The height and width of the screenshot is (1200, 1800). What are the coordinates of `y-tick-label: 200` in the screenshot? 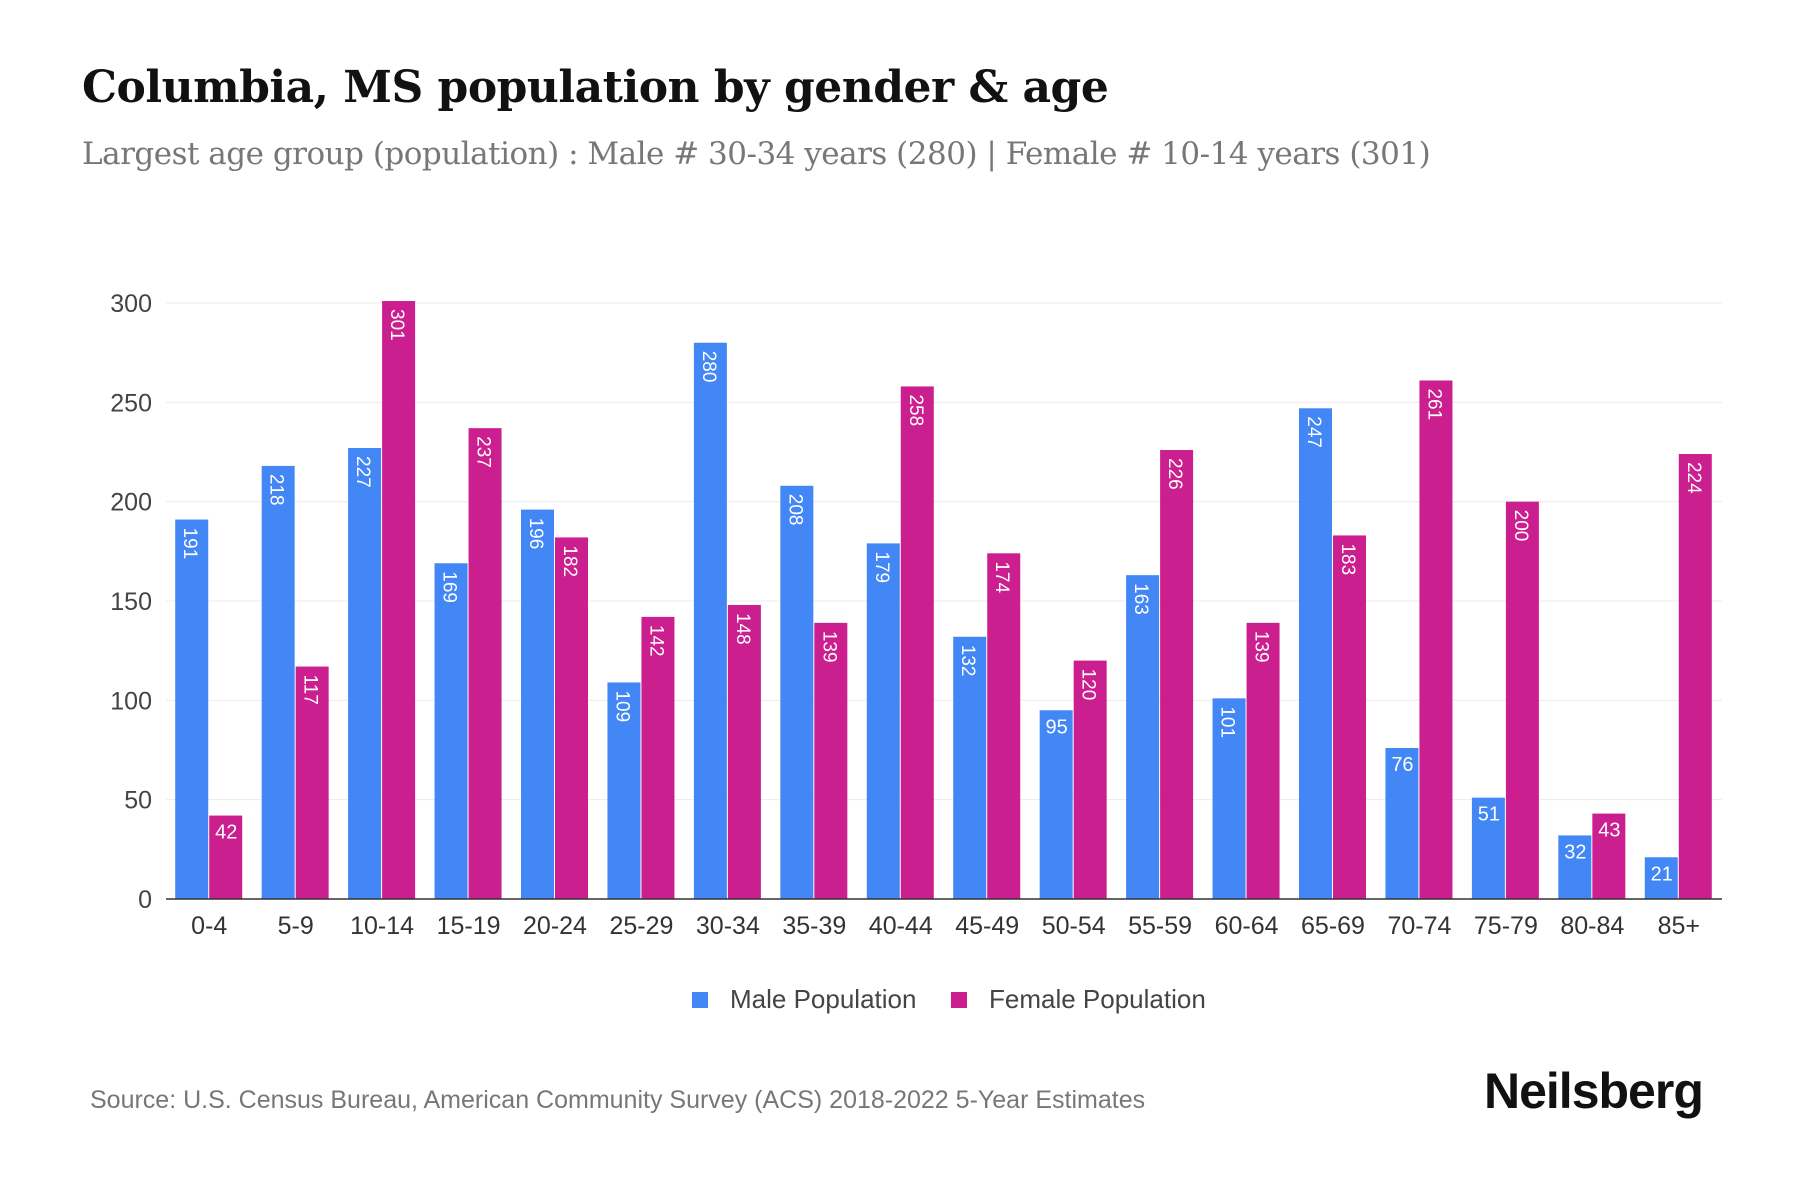 It's located at (131, 503).